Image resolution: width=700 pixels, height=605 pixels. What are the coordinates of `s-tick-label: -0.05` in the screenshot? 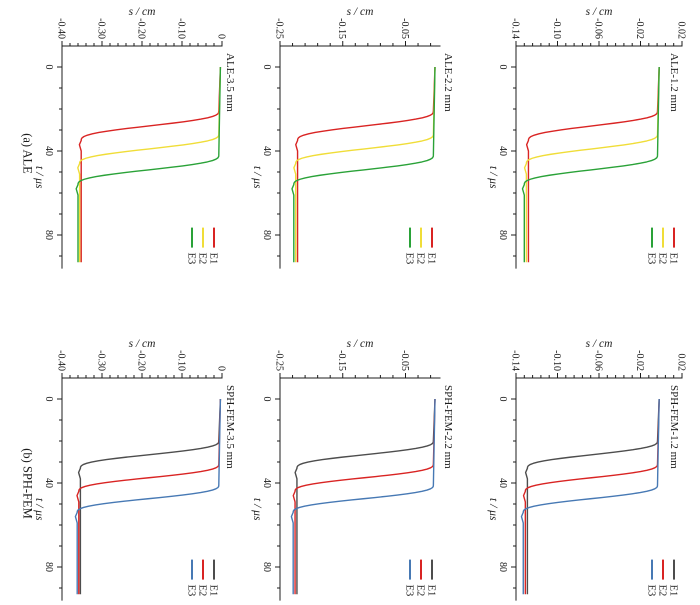 It's located at (404, 28).